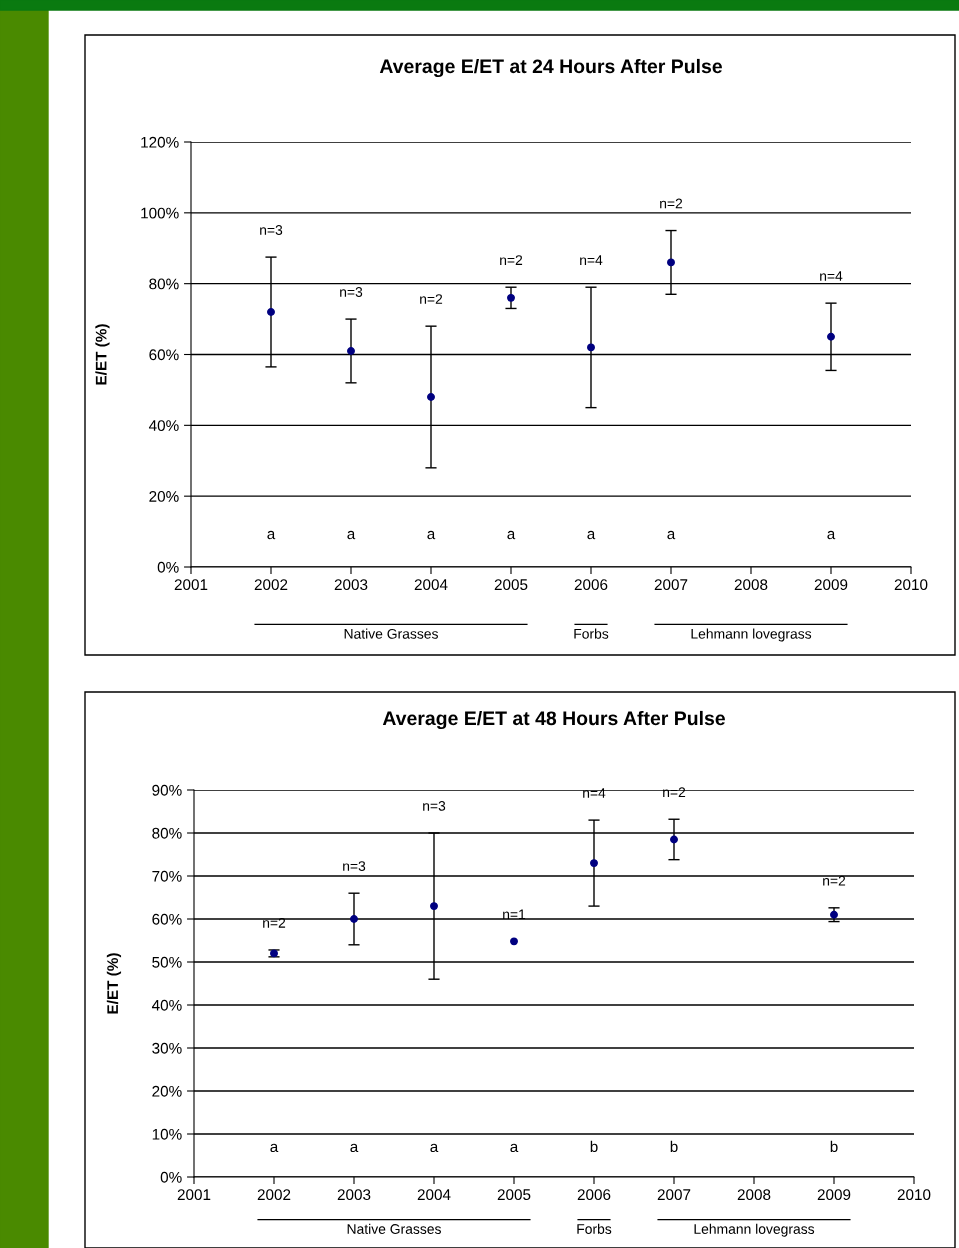 The image size is (959, 1248). What do you see at coordinates (167, 790) in the screenshot?
I see `y-tick-label: 90%` at bounding box center [167, 790].